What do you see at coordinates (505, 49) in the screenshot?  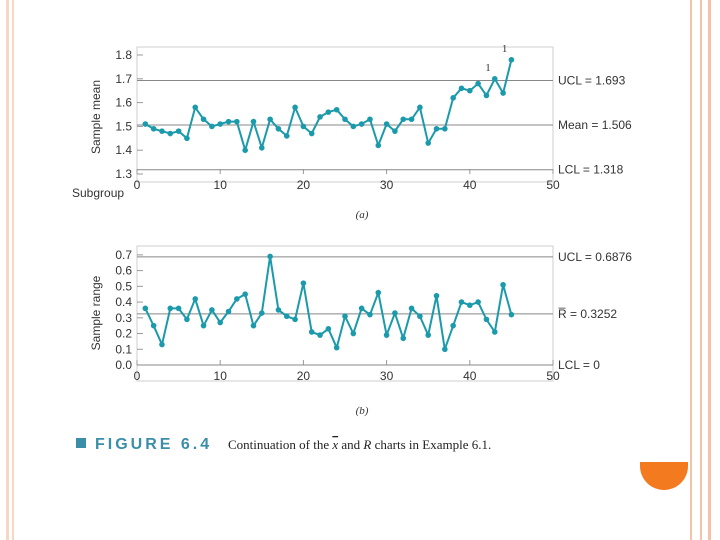 I see `chart-a-ooc-marker: 1` at bounding box center [505, 49].